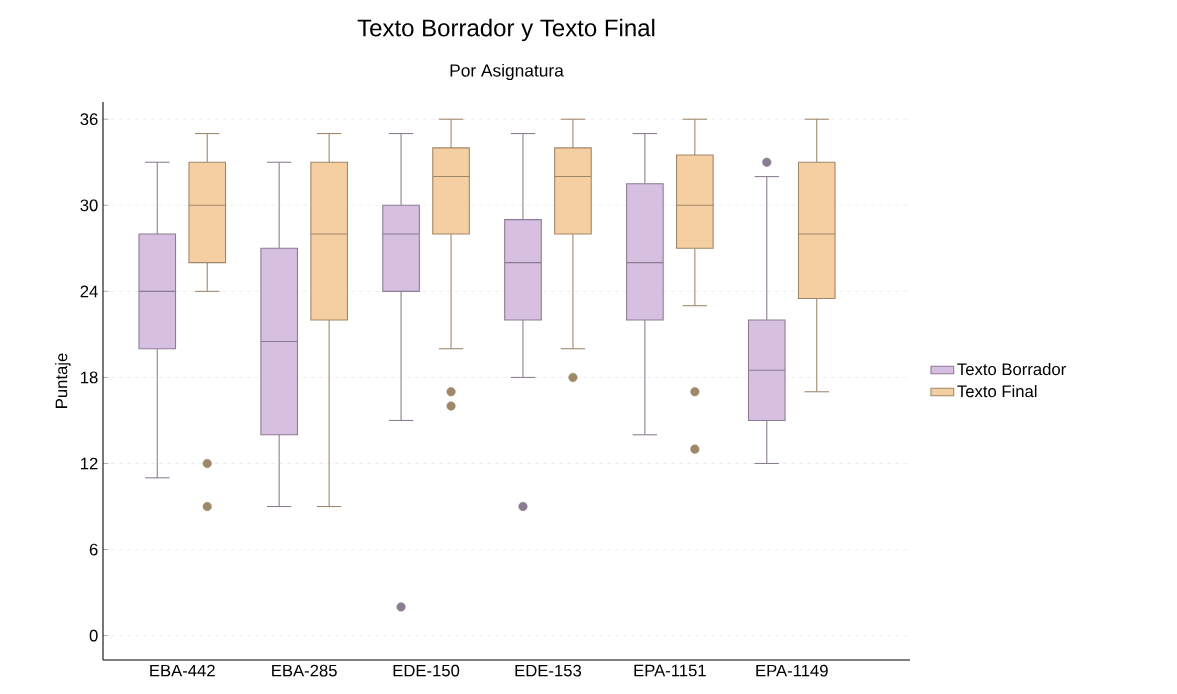 The image size is (1177, 694). I want to click on legend-label: Texto Borrador, so click(1011, 369).